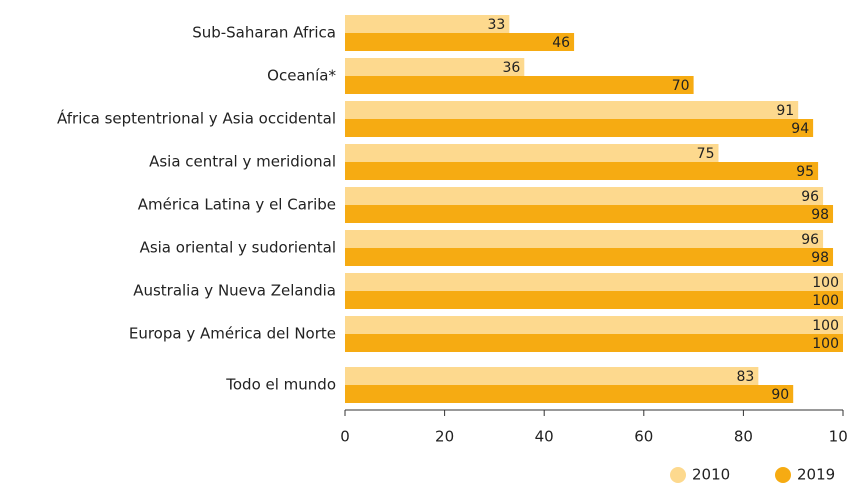 This screenshot has width=848, height=484. I want to click on value-label: 91, so click(785, 111).